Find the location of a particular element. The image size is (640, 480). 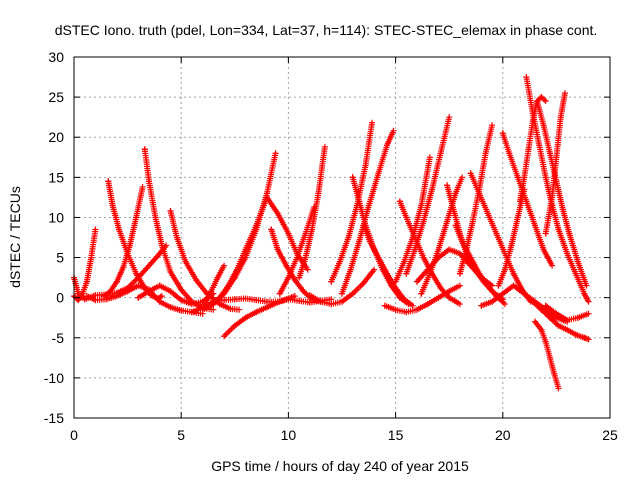

x-axis-label: GPS time / hours of day 240 of year 2015 is located at coordinates (340, 466).